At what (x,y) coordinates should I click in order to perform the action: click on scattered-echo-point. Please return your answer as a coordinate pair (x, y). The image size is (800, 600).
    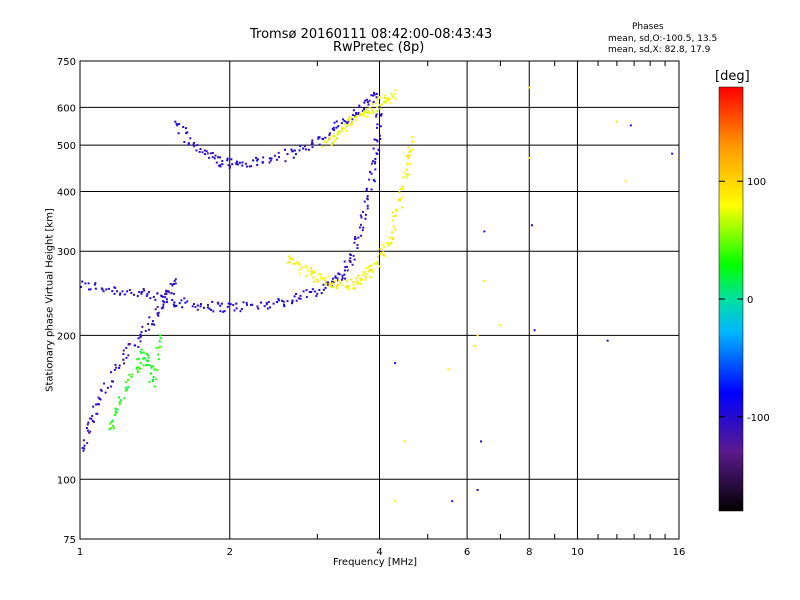
    Looking at the image, I should click on (481, 441).